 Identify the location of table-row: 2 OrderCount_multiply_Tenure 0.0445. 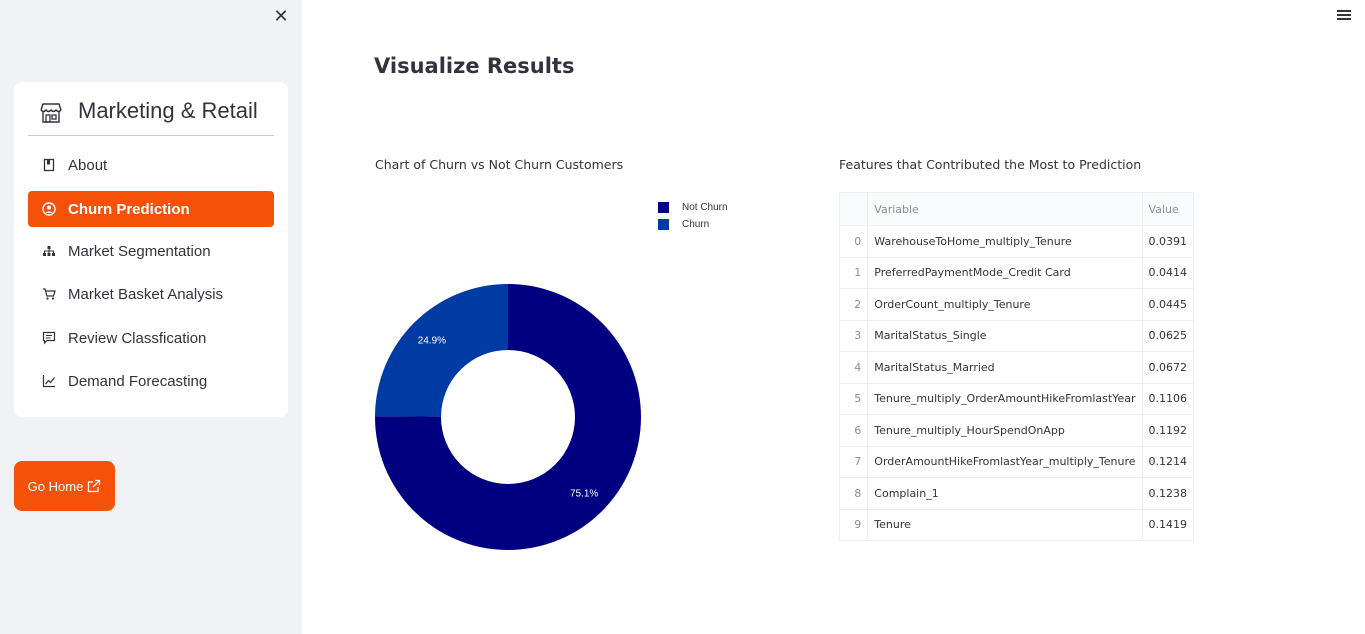
(1016, 304).